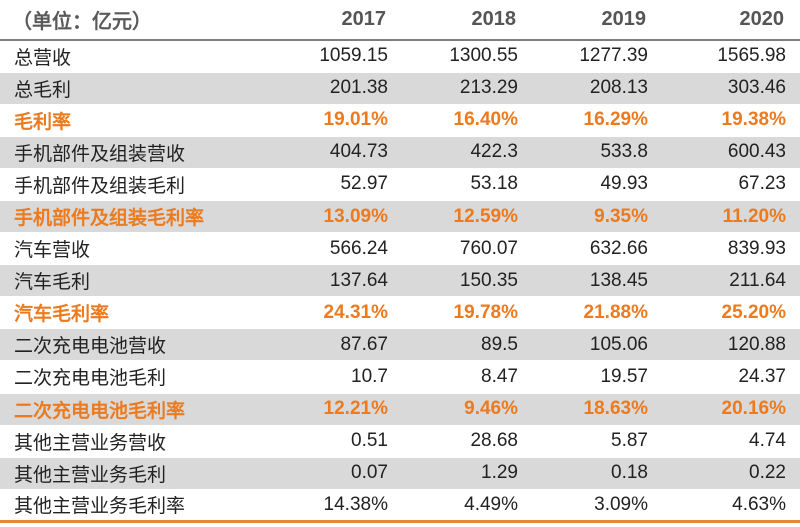 The width and height of the screenshot is (800, 527). What do you see at coordinates (330, 409) in the screenshot?
I see `table-cell: 12.21%` at bounding box center [330, 409].